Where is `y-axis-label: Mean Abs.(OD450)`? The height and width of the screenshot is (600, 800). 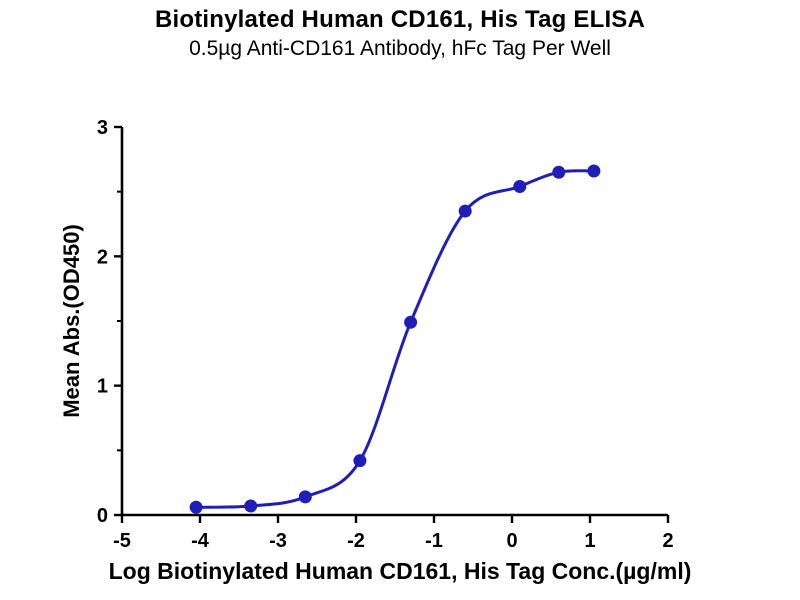 y-axis-label: Mean Abs.(OD450) is located at coordinates (71, 321).